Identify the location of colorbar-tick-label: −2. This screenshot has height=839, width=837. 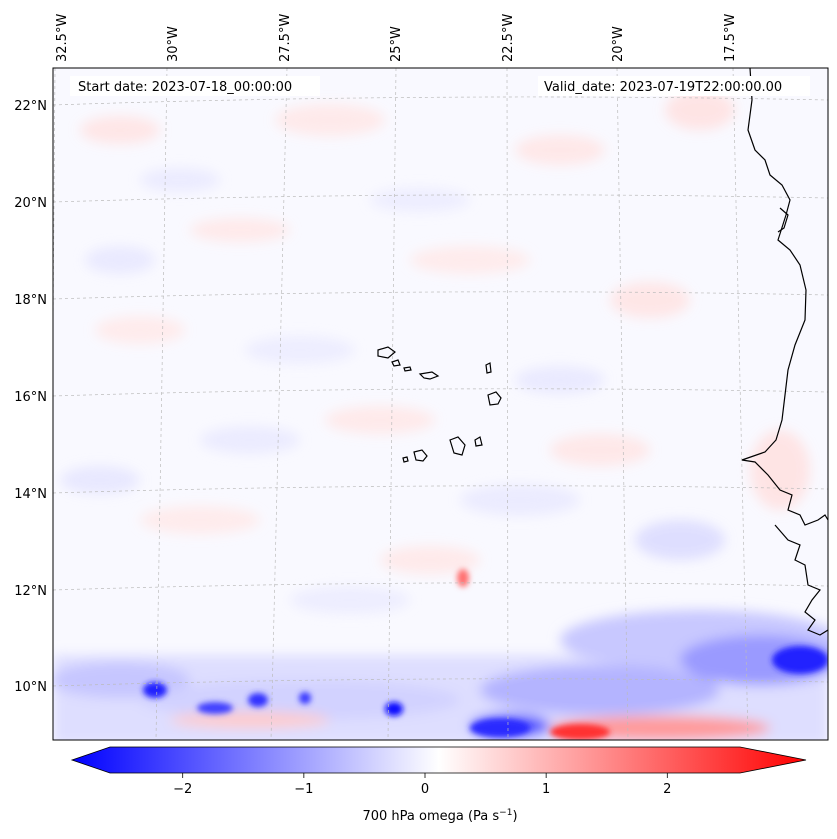
(182, 789).